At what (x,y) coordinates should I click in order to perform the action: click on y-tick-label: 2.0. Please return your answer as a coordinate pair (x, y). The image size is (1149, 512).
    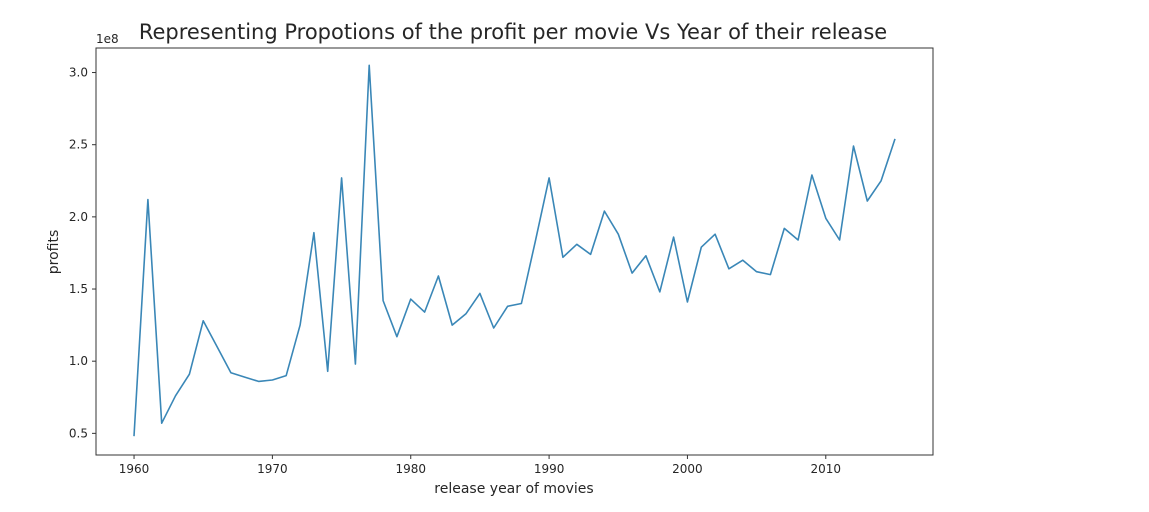
    Looking at the image, I should click on (78, 217).